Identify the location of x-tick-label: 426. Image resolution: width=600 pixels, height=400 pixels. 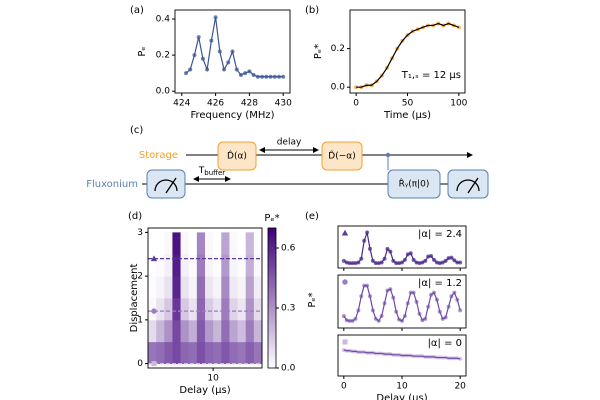
(215, 104).